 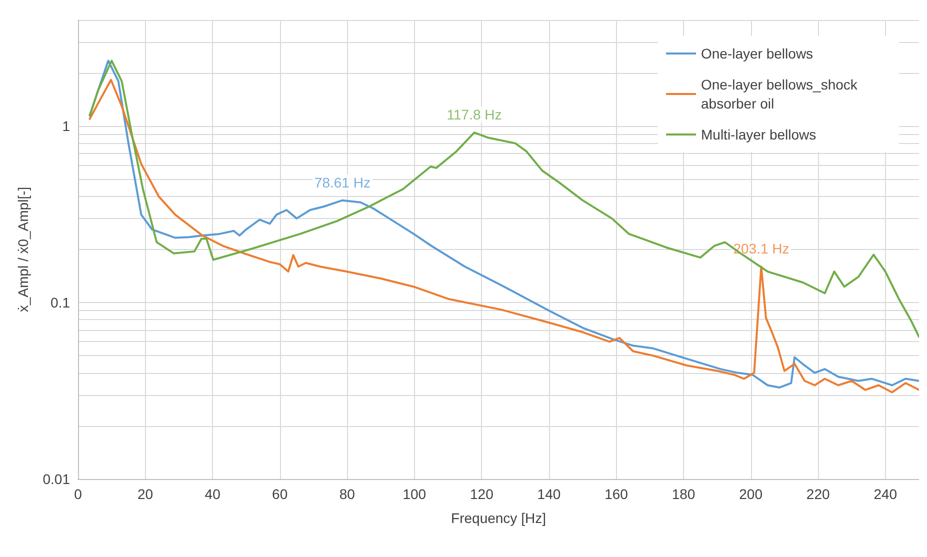 What do you see at coordinates (781, 94) in the screenshot?
I see `legend-label: One-layer bellows_shock absorber oil` at bounding box center [781, 94].